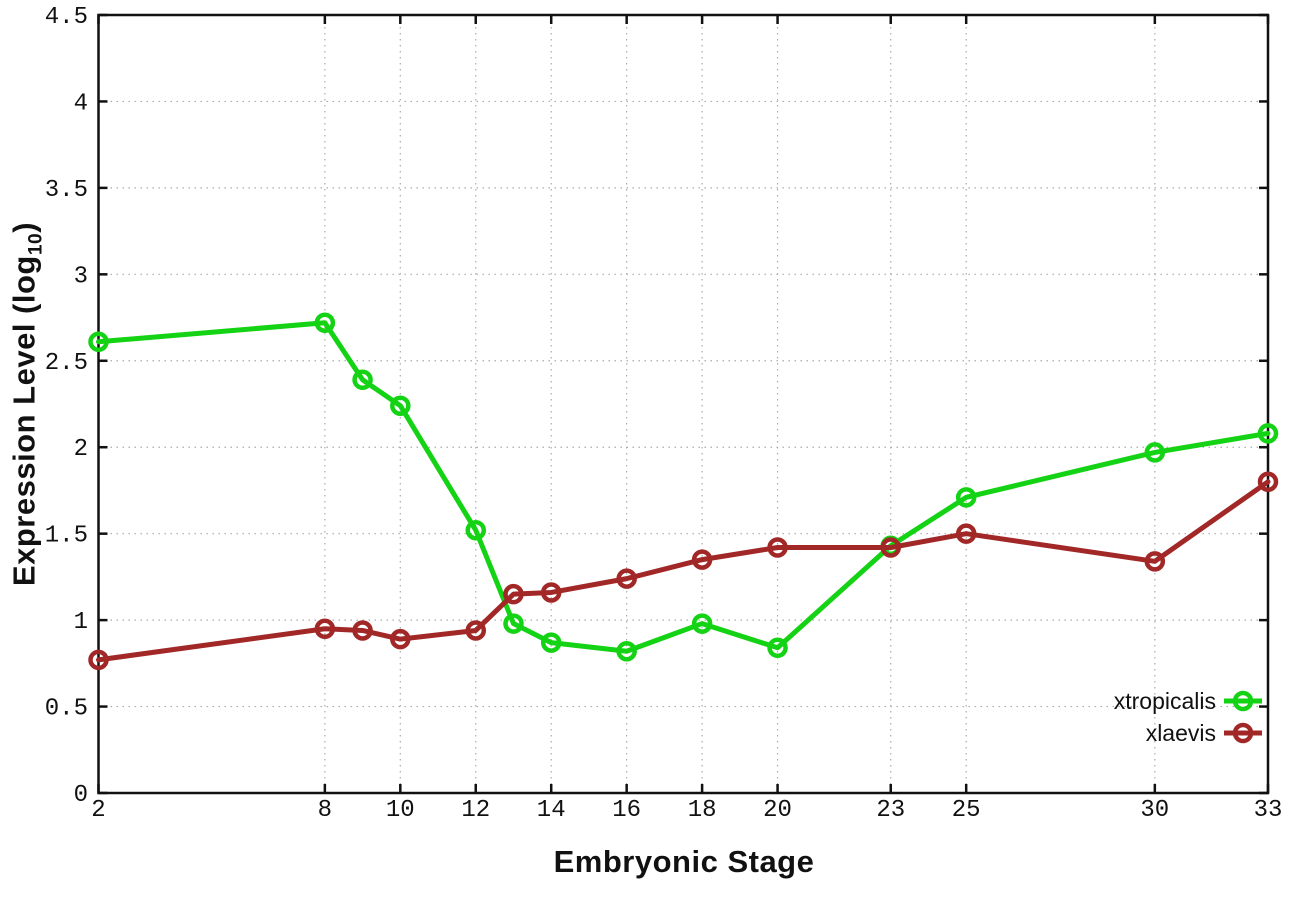  Describe the element at coordinates (81, 449) in the screenshot. I see `y-tick-label-2: 2` at that location.